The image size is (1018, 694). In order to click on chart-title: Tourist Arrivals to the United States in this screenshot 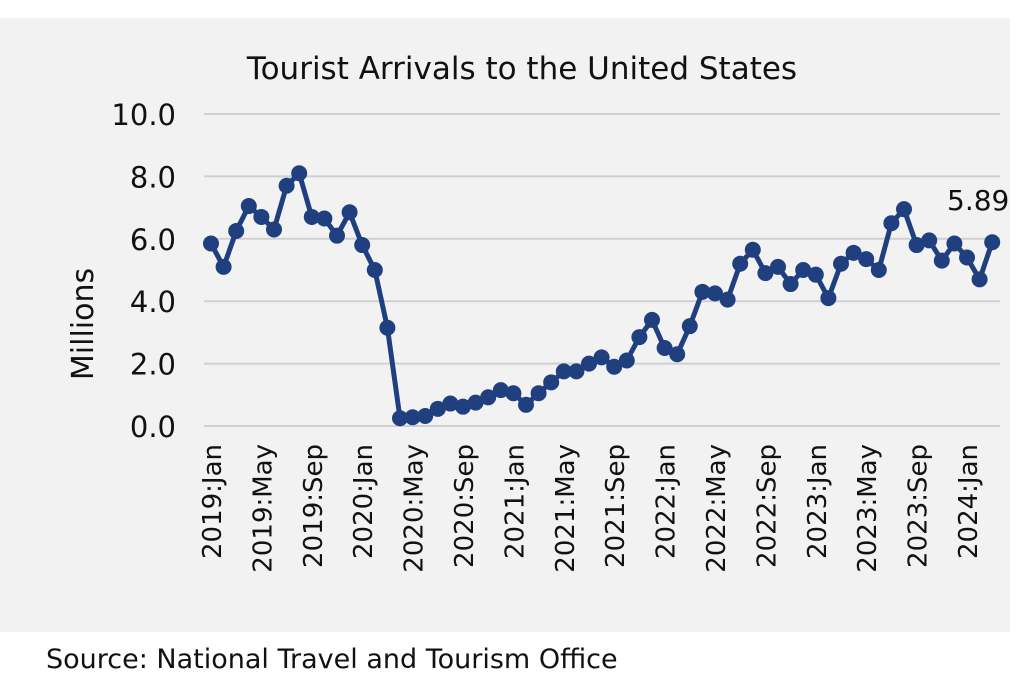, I will do `click(521, 69)`.